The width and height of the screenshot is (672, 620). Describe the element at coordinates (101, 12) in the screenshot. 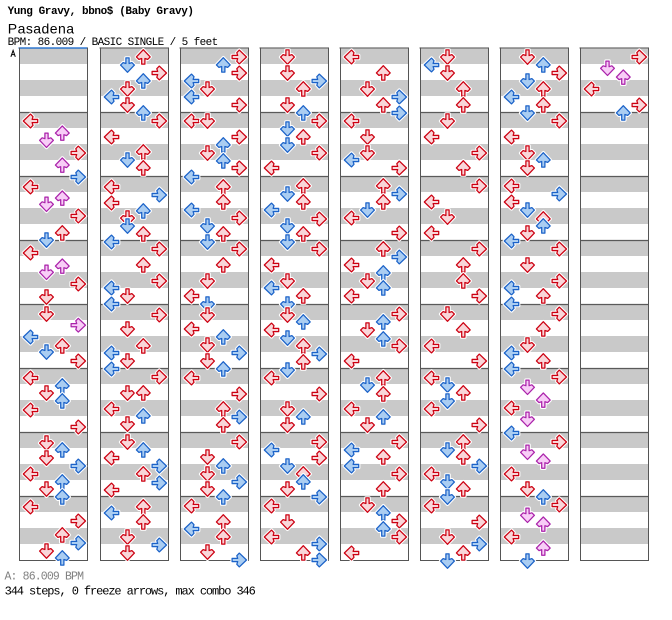

I see `svg-text: Yung Gravy, bbno$ (Baby Gravy)` at that location.